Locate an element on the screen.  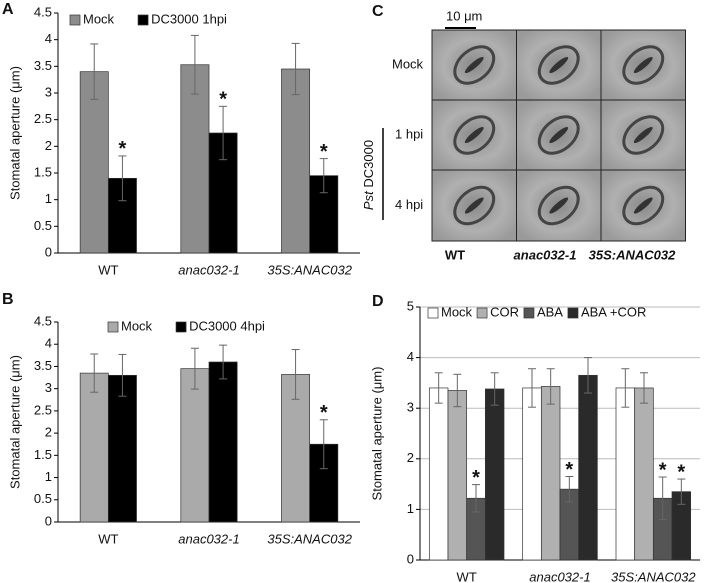
legend-label: COR is located at coordinates (504, 311).